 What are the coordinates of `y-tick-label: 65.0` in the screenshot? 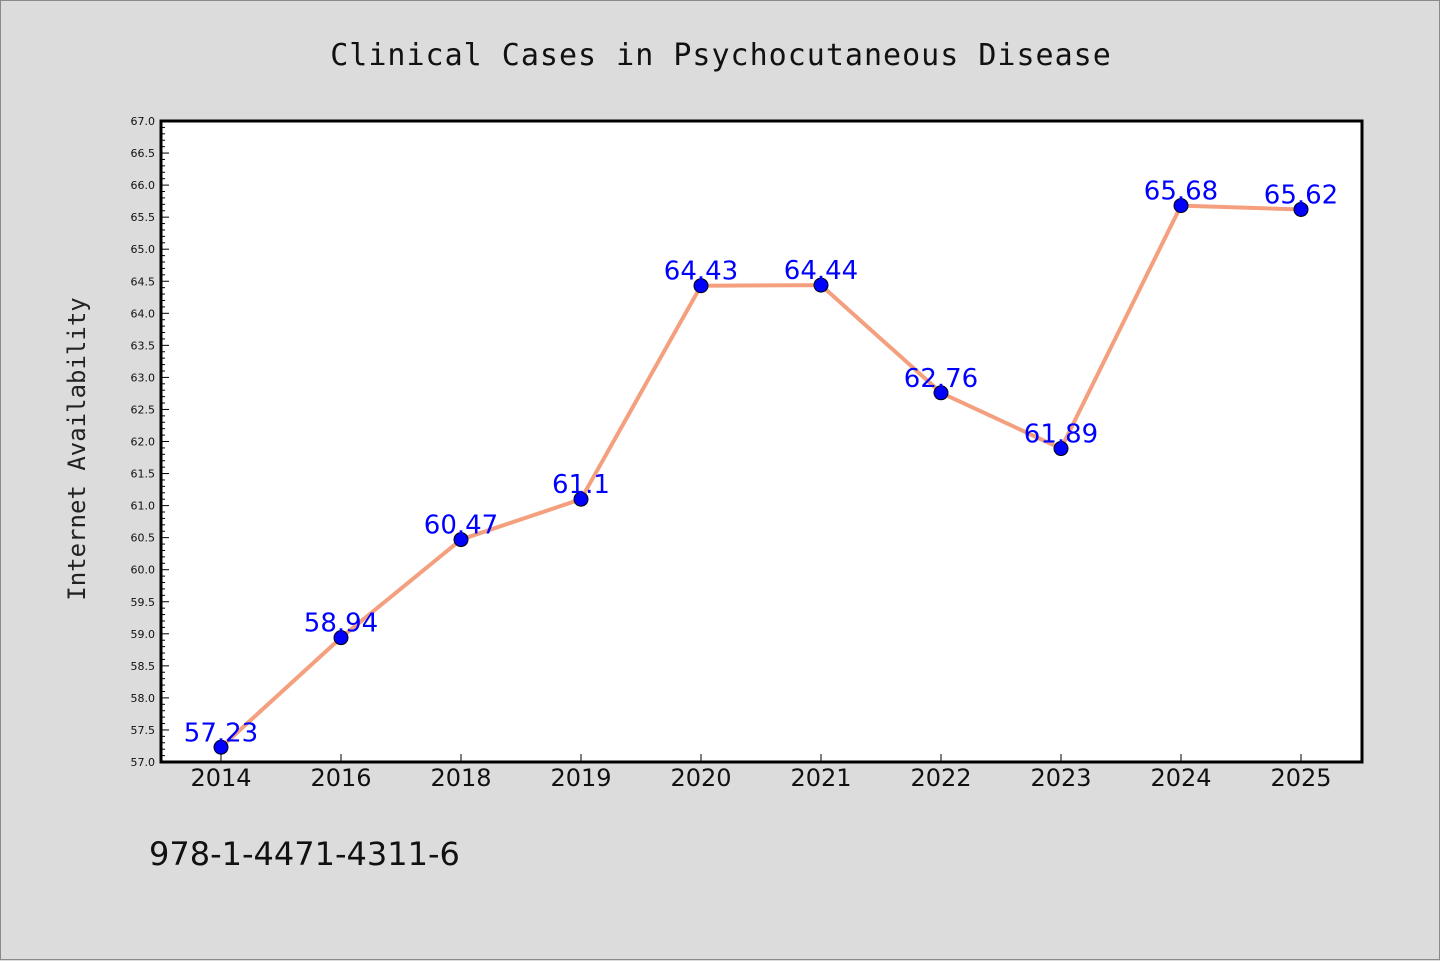 It's located at (143, 249).